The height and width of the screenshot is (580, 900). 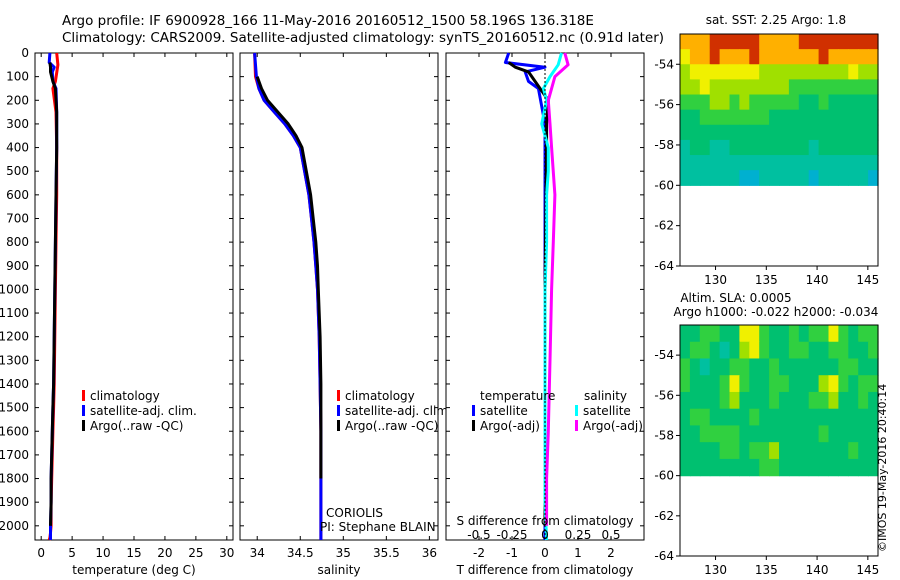 What do you see at coordinates (14, 526) in the screenshot?
I see `y-tick-label: 2000` at bounding box center [14, 526].